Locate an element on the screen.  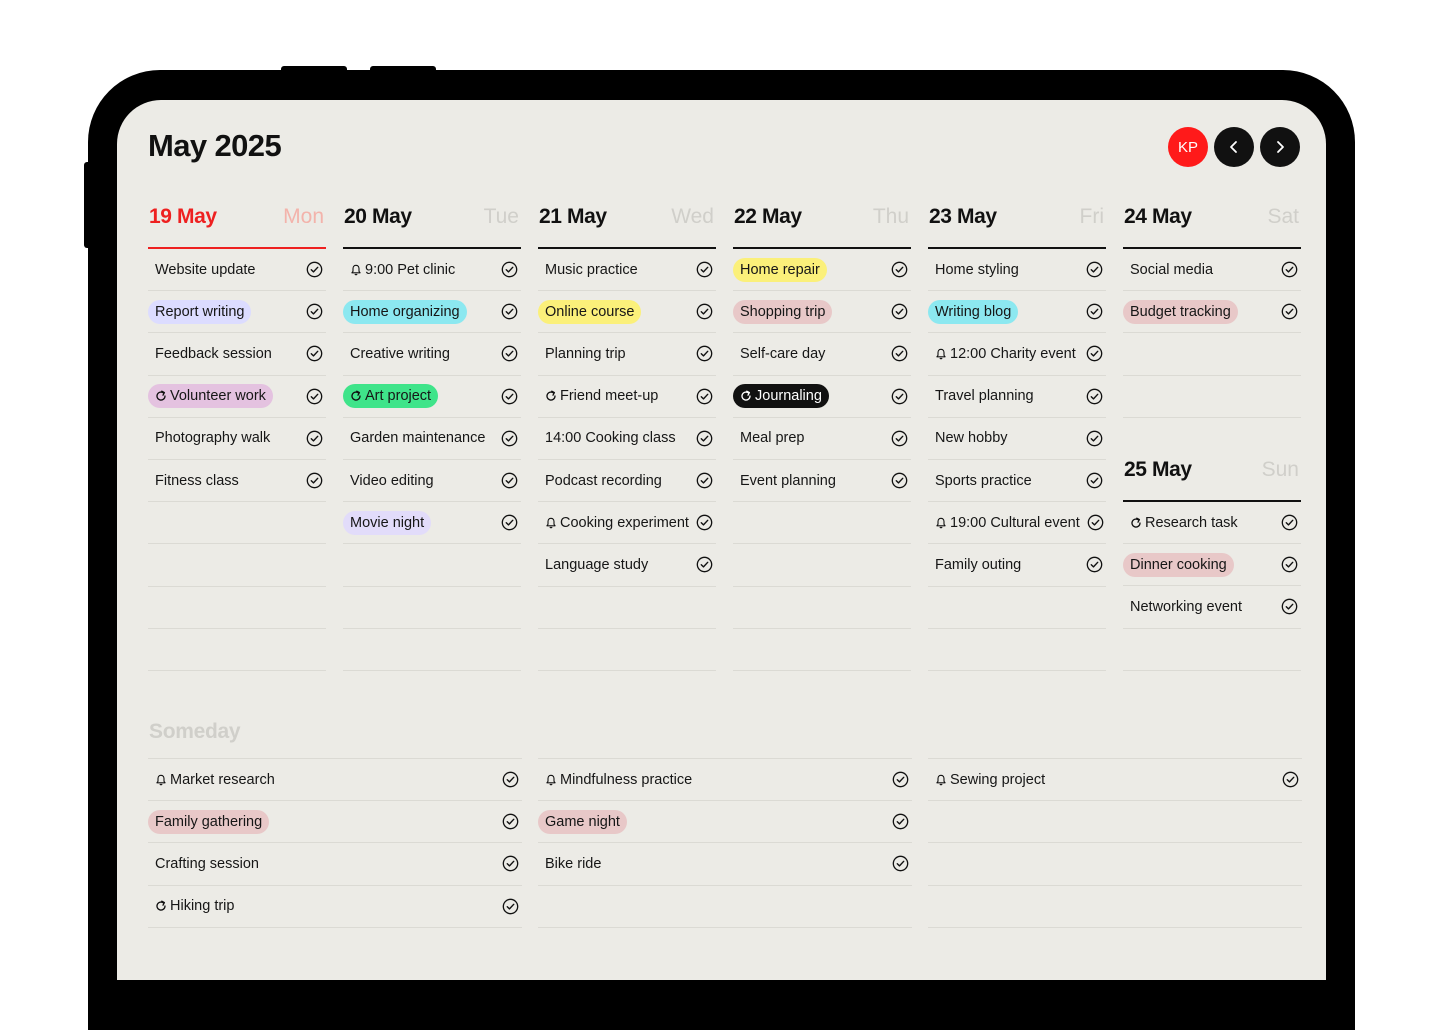
task-label: Home styling is located at coordinates (977, 270).